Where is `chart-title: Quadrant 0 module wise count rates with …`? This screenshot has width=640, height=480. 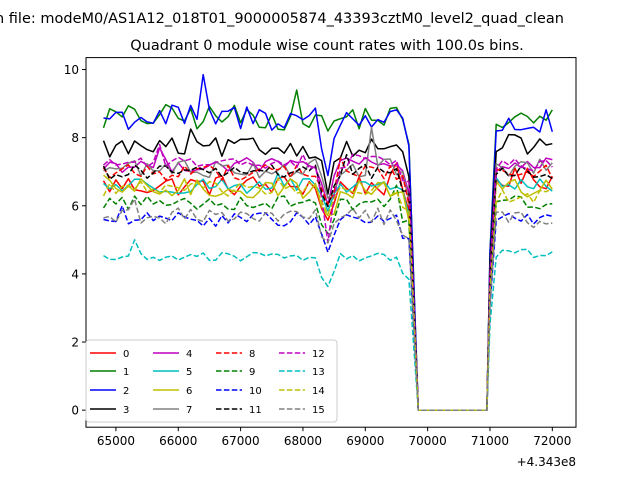 chart-title: Quadrant 0 module wise count rates with … is located at coordinates (327, 46).